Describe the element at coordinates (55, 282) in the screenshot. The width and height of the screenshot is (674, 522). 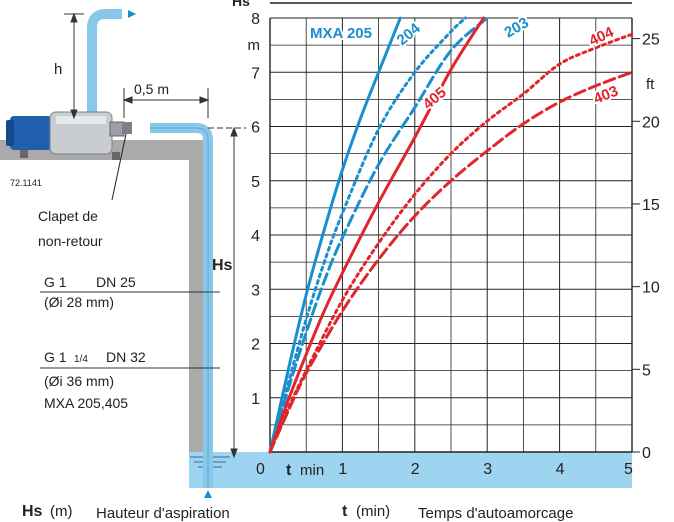
I see `pipe1-thread: G 1` at that location.